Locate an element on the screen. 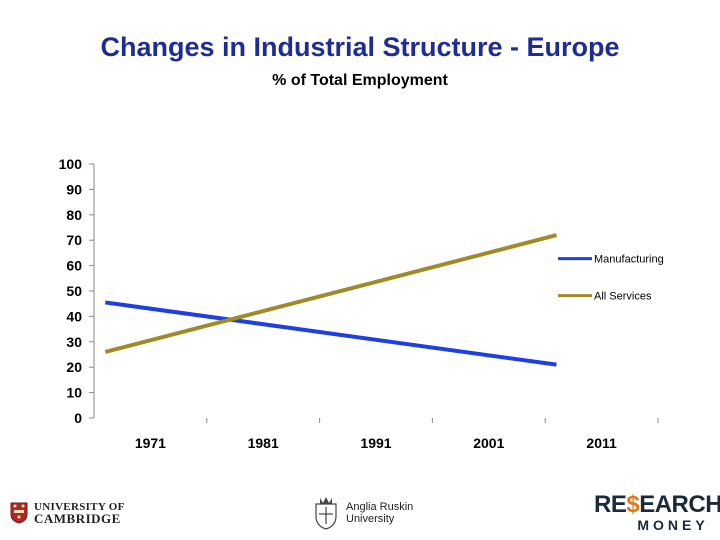  anglia-ruskin-logo: Anglia Ruskin University is located at coordinates (362, 513).